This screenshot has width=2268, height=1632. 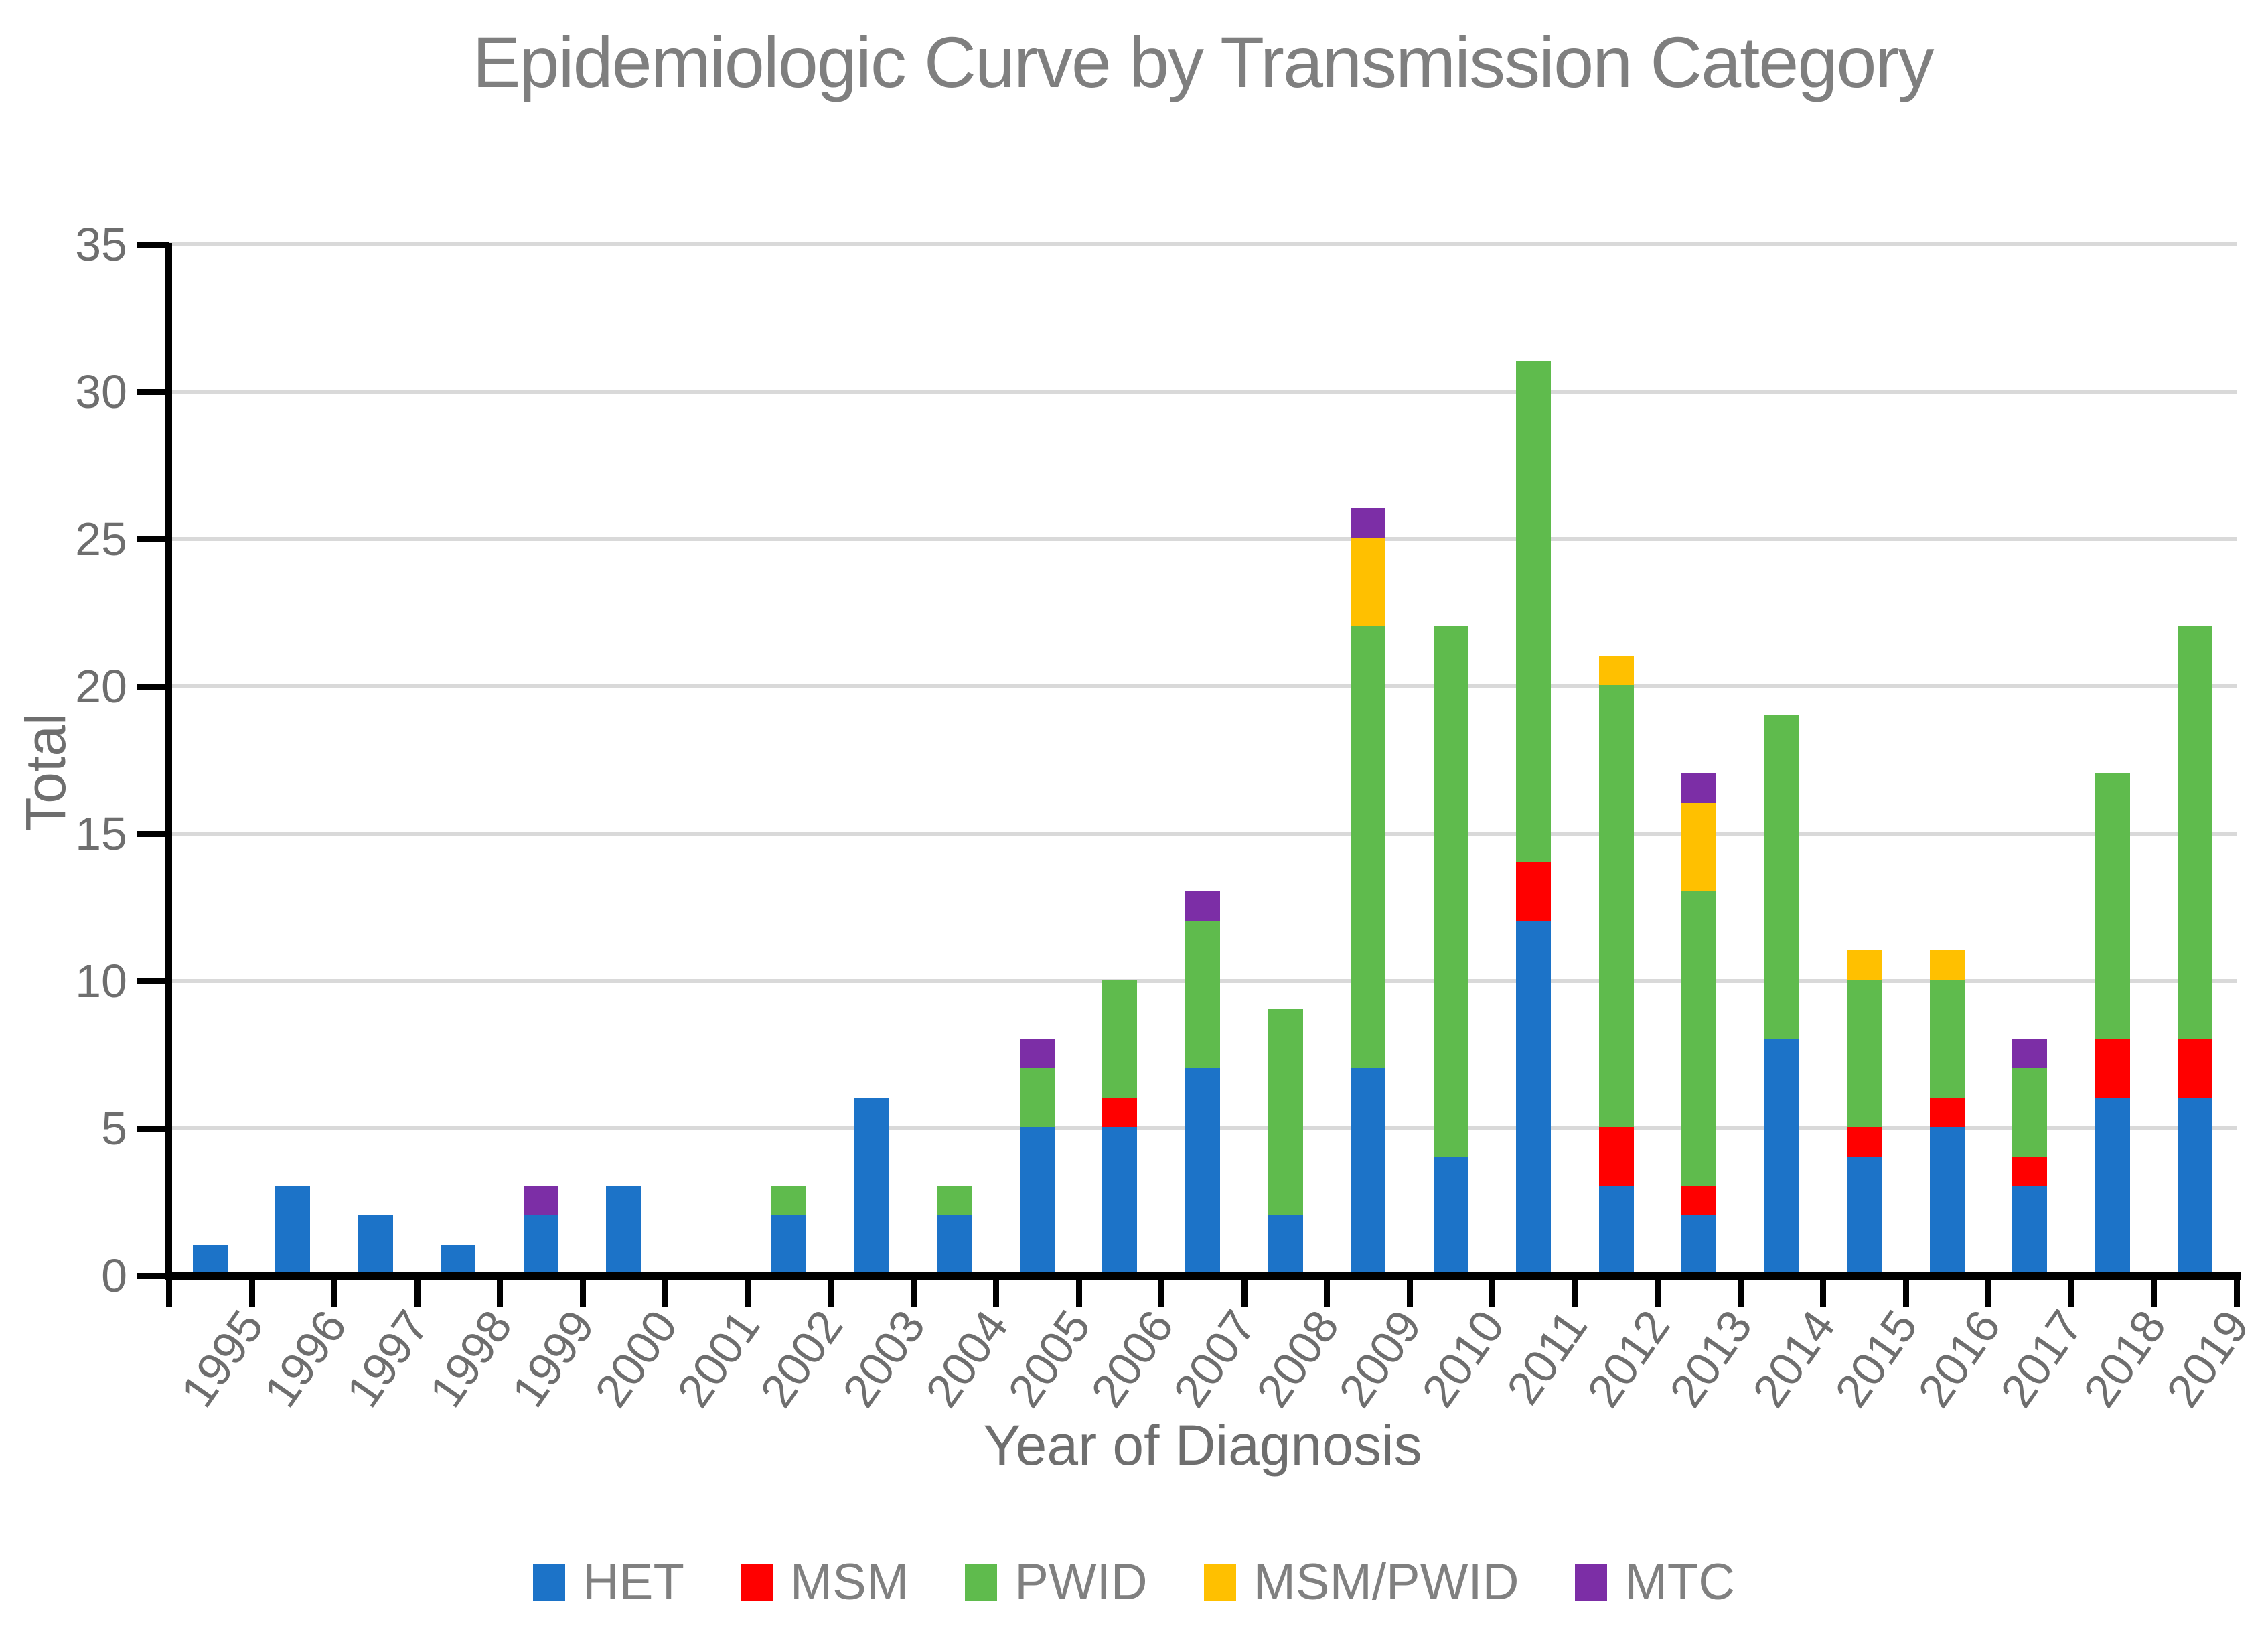 I want to click on bar-2012-msm-pwid-segment, so click(x=1616, y=670).